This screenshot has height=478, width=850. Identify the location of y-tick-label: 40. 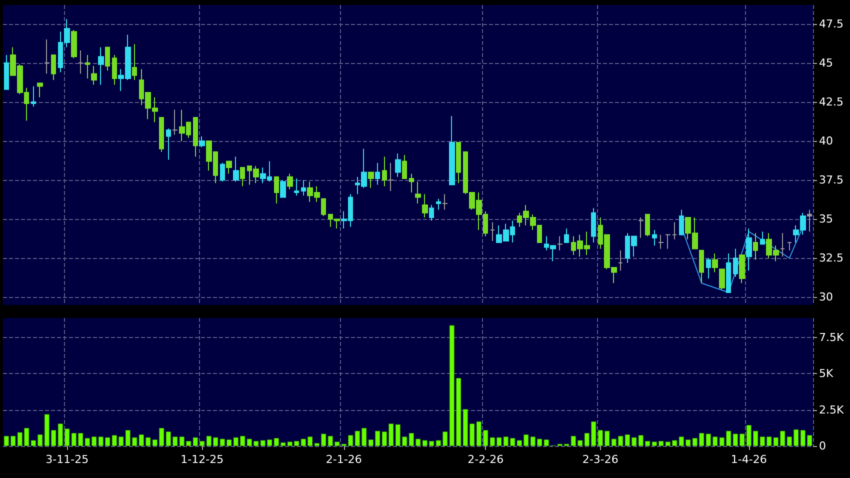
(826, 141).